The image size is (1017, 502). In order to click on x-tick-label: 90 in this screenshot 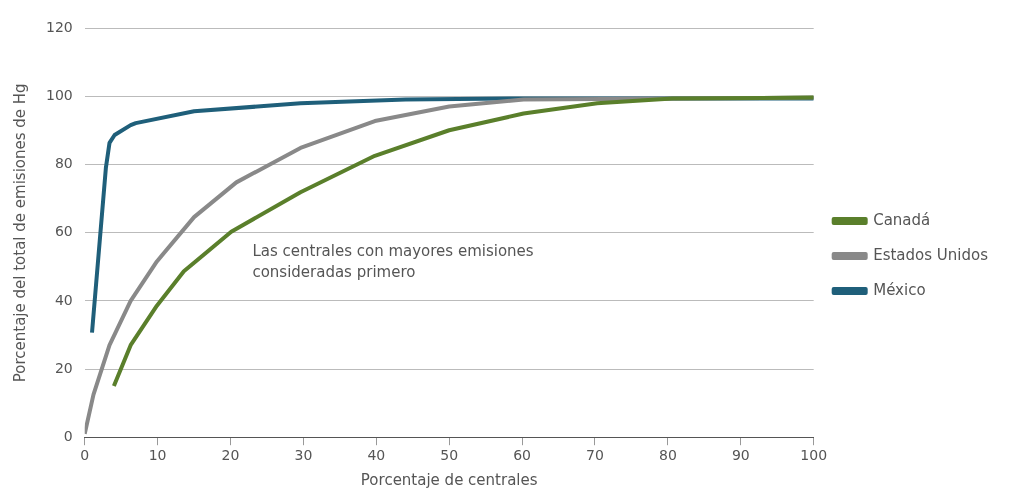, I will do `click(740, 455)`.